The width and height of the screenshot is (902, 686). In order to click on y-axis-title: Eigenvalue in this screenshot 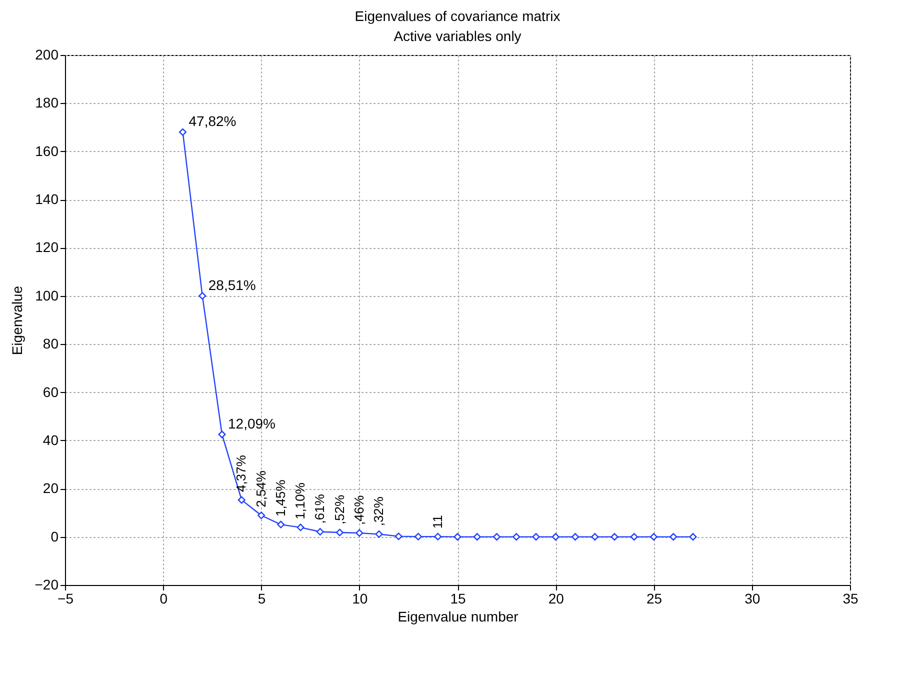, I will do `click(16, 321)`.